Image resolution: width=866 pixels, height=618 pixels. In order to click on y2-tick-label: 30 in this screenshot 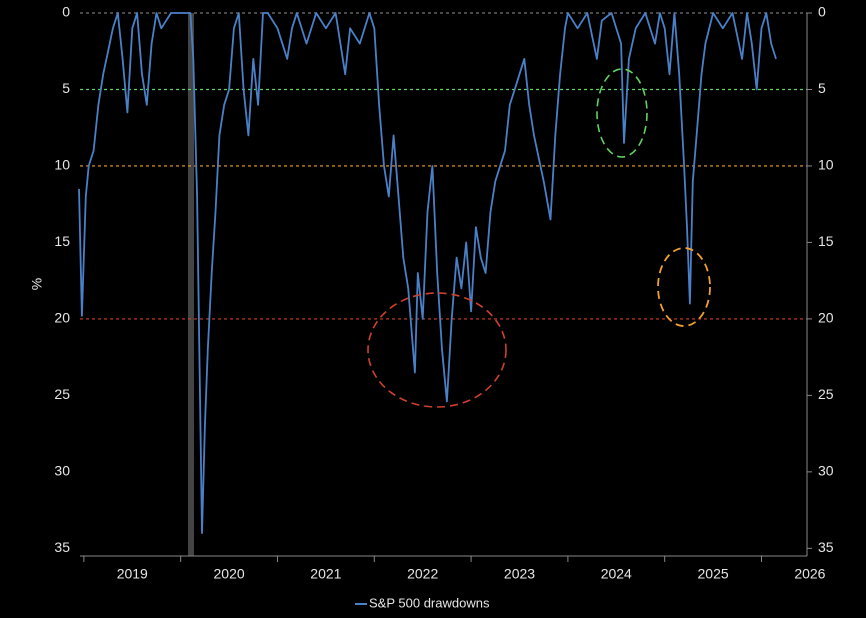, I will do `click(826, 471)`.